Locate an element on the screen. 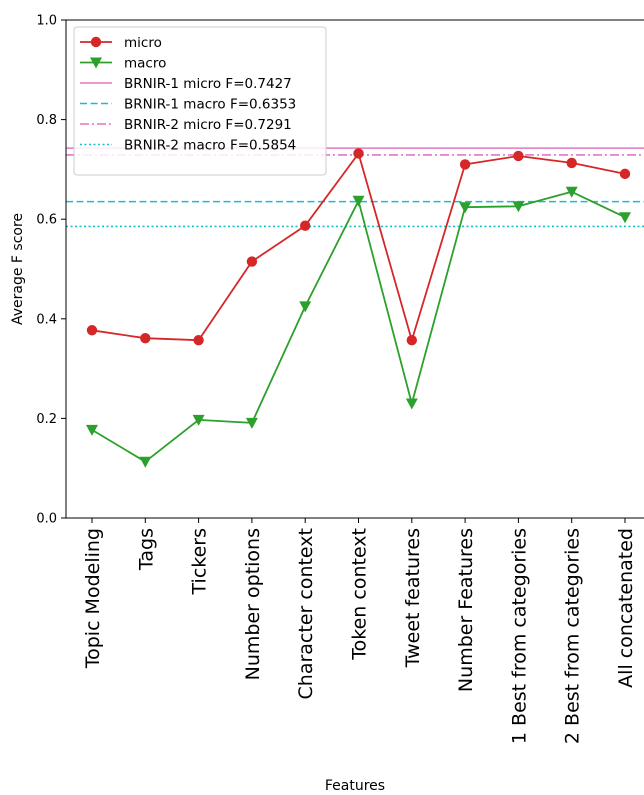  legend-entry: BRNIR-2 micro F=0.7291 is located at coordinates (186, 125).